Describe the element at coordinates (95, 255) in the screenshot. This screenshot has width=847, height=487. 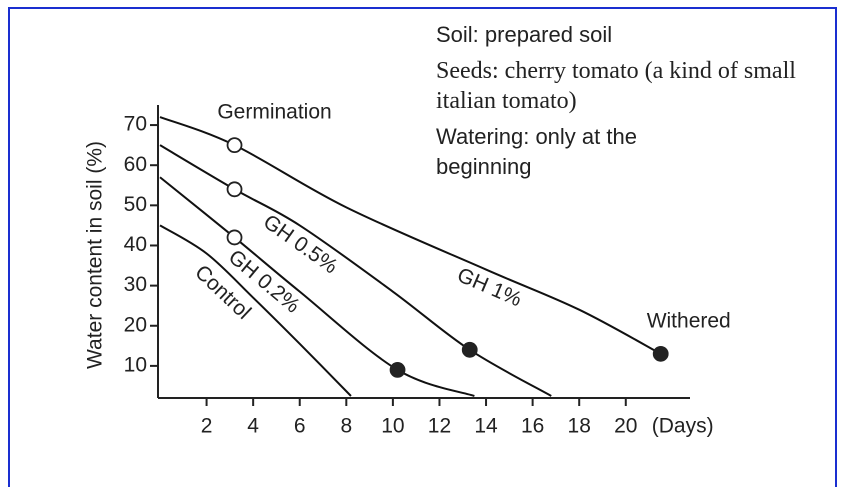
I see `y-axis-label: Water content in soil (%)` at that location.